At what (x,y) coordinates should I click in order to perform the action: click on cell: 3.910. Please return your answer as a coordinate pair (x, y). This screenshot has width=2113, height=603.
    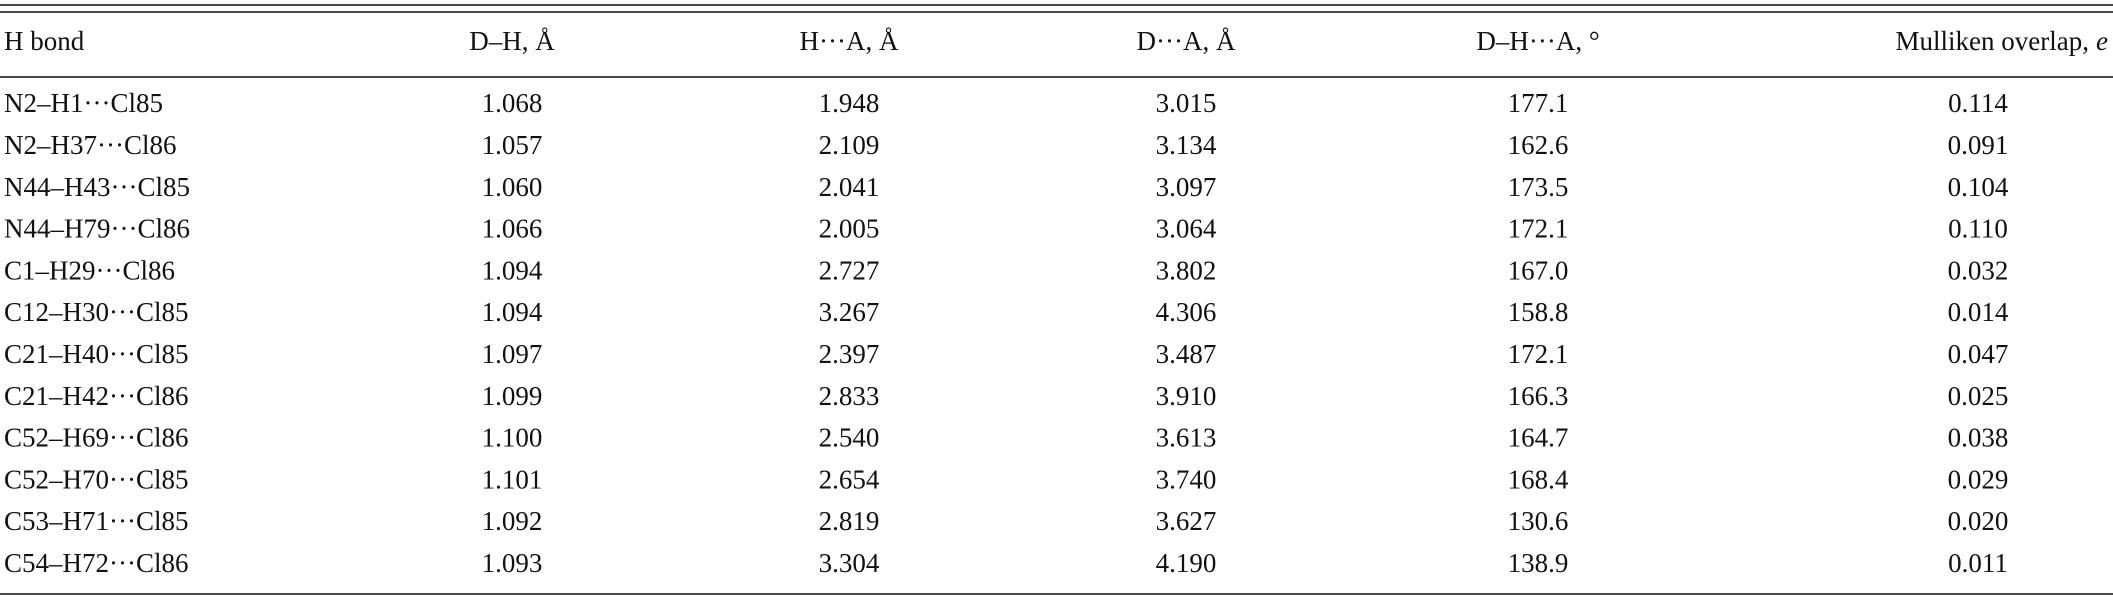
    Looking at the image, I should click on (1186, 396).